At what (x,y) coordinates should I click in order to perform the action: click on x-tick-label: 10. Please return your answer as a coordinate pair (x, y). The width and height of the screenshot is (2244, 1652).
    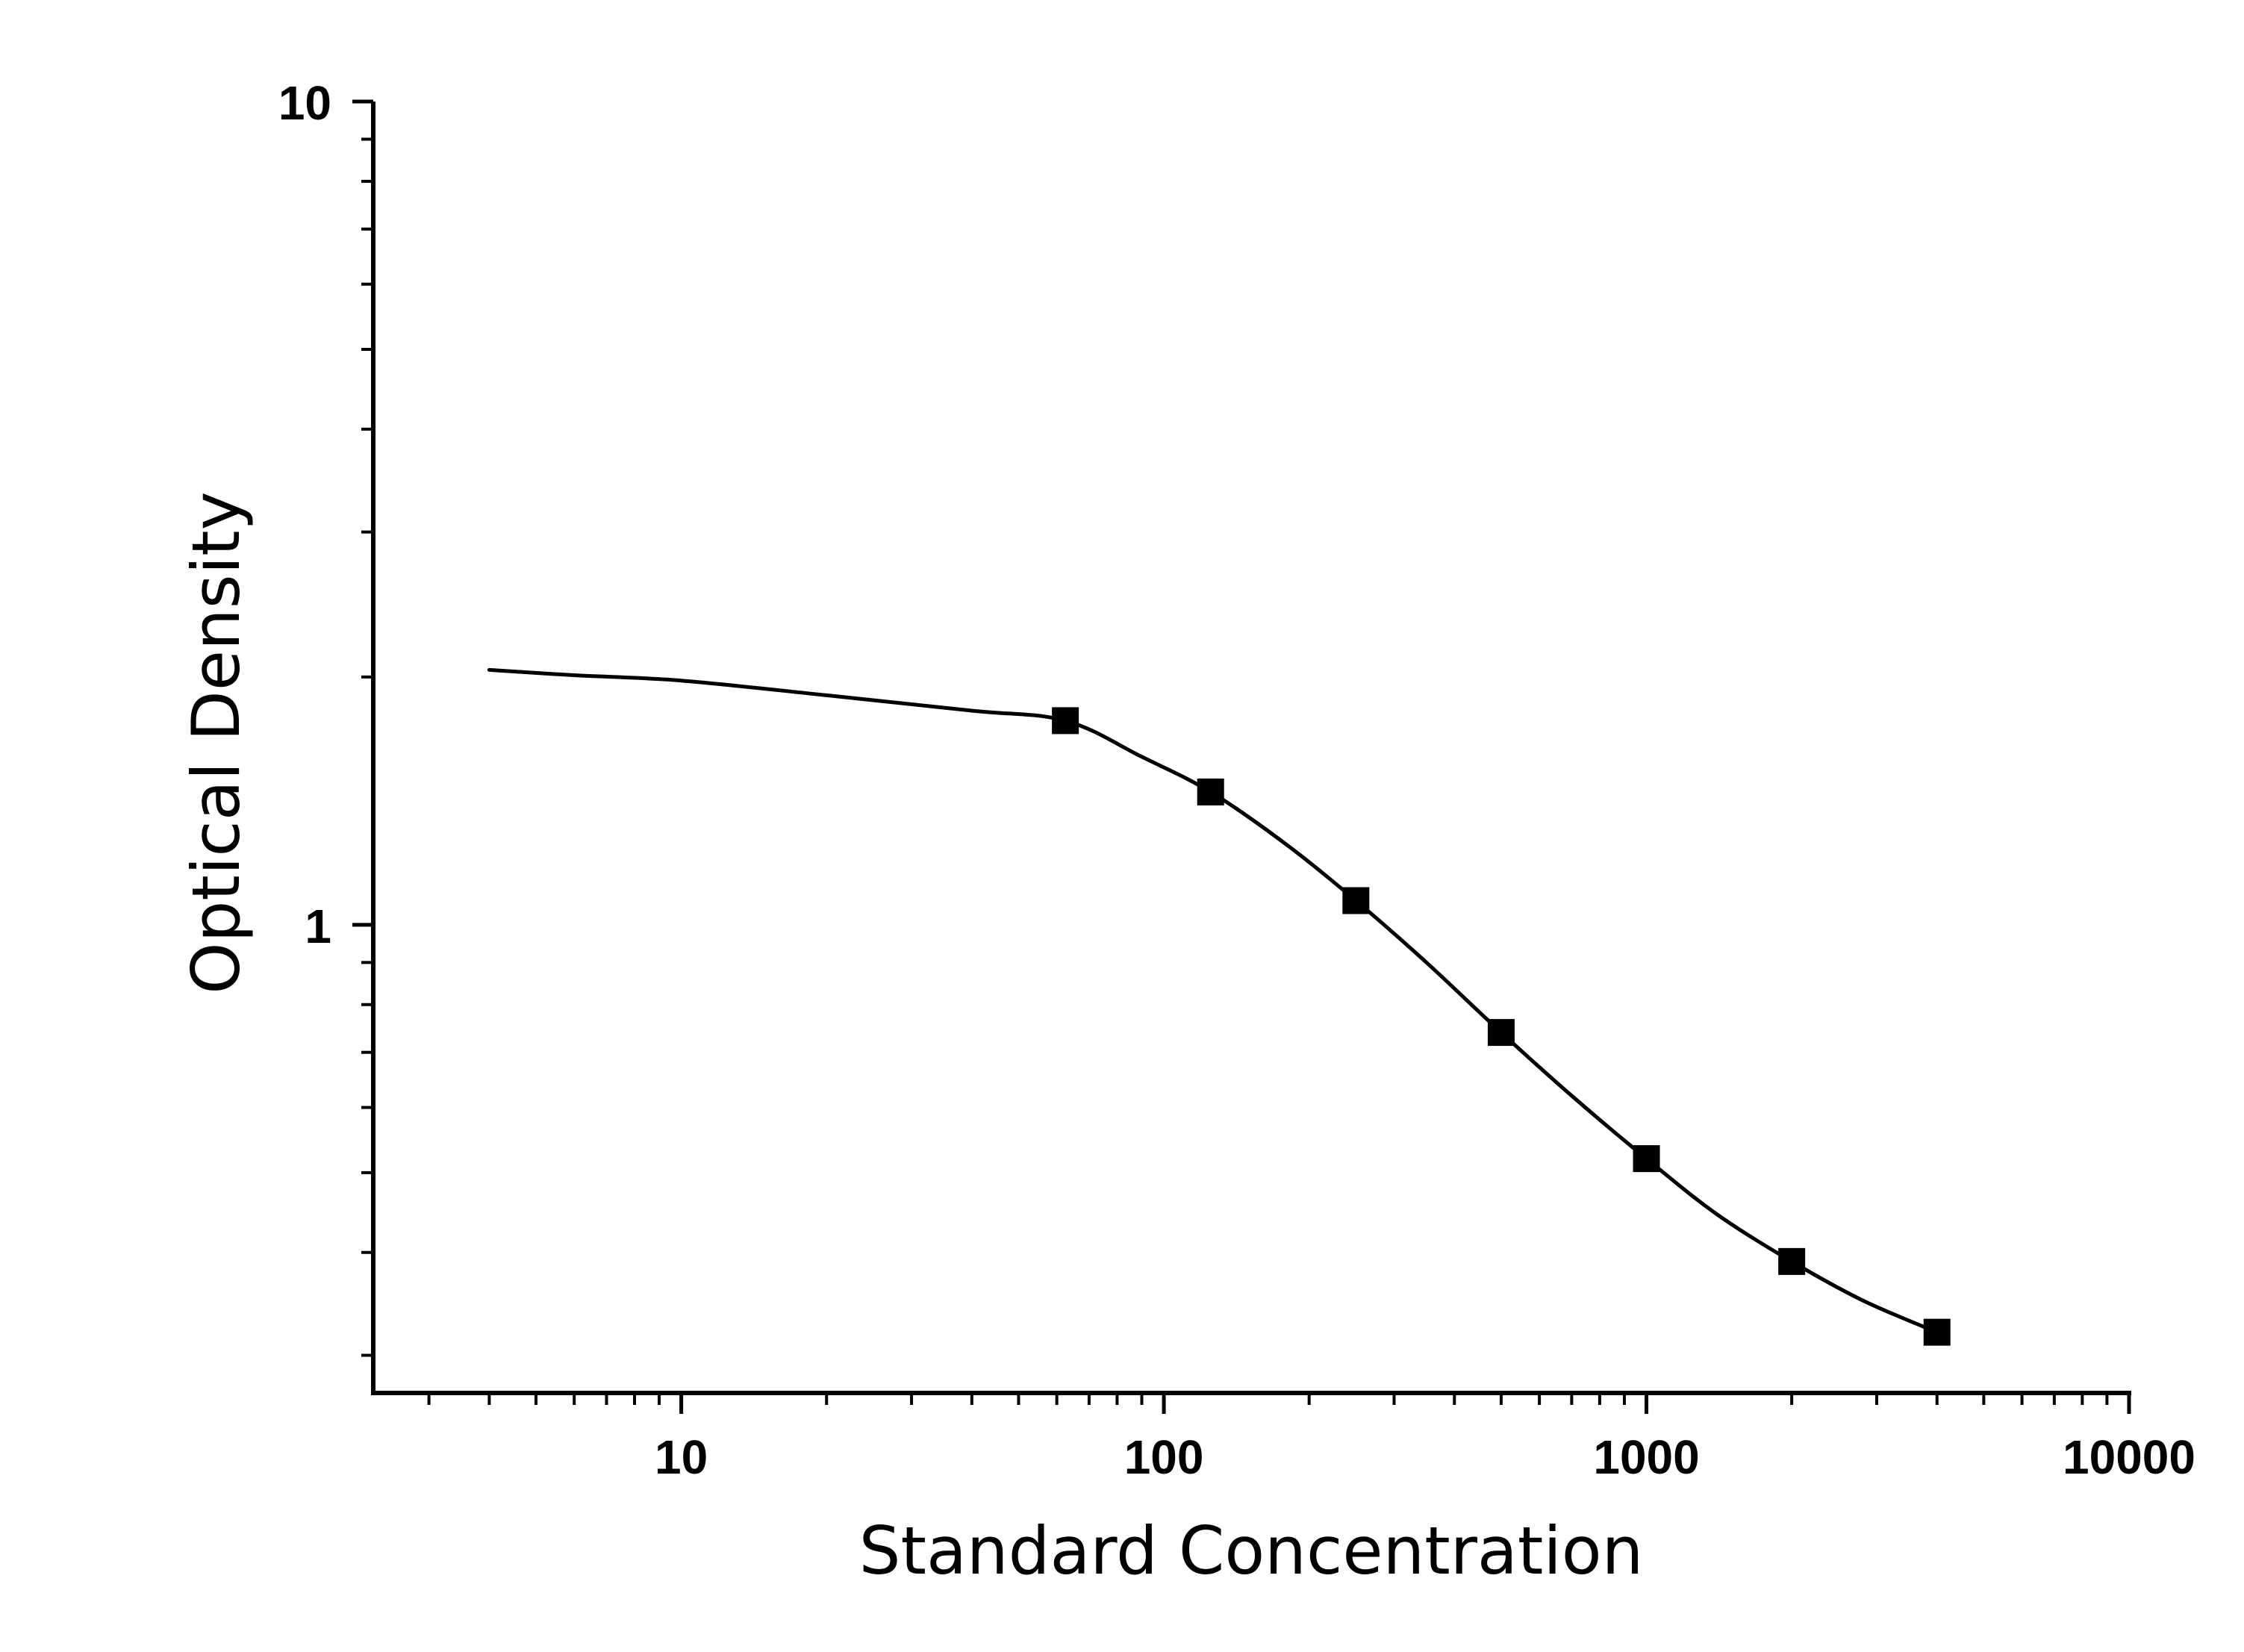
    Looking at the image, I should click on (681, 1457).